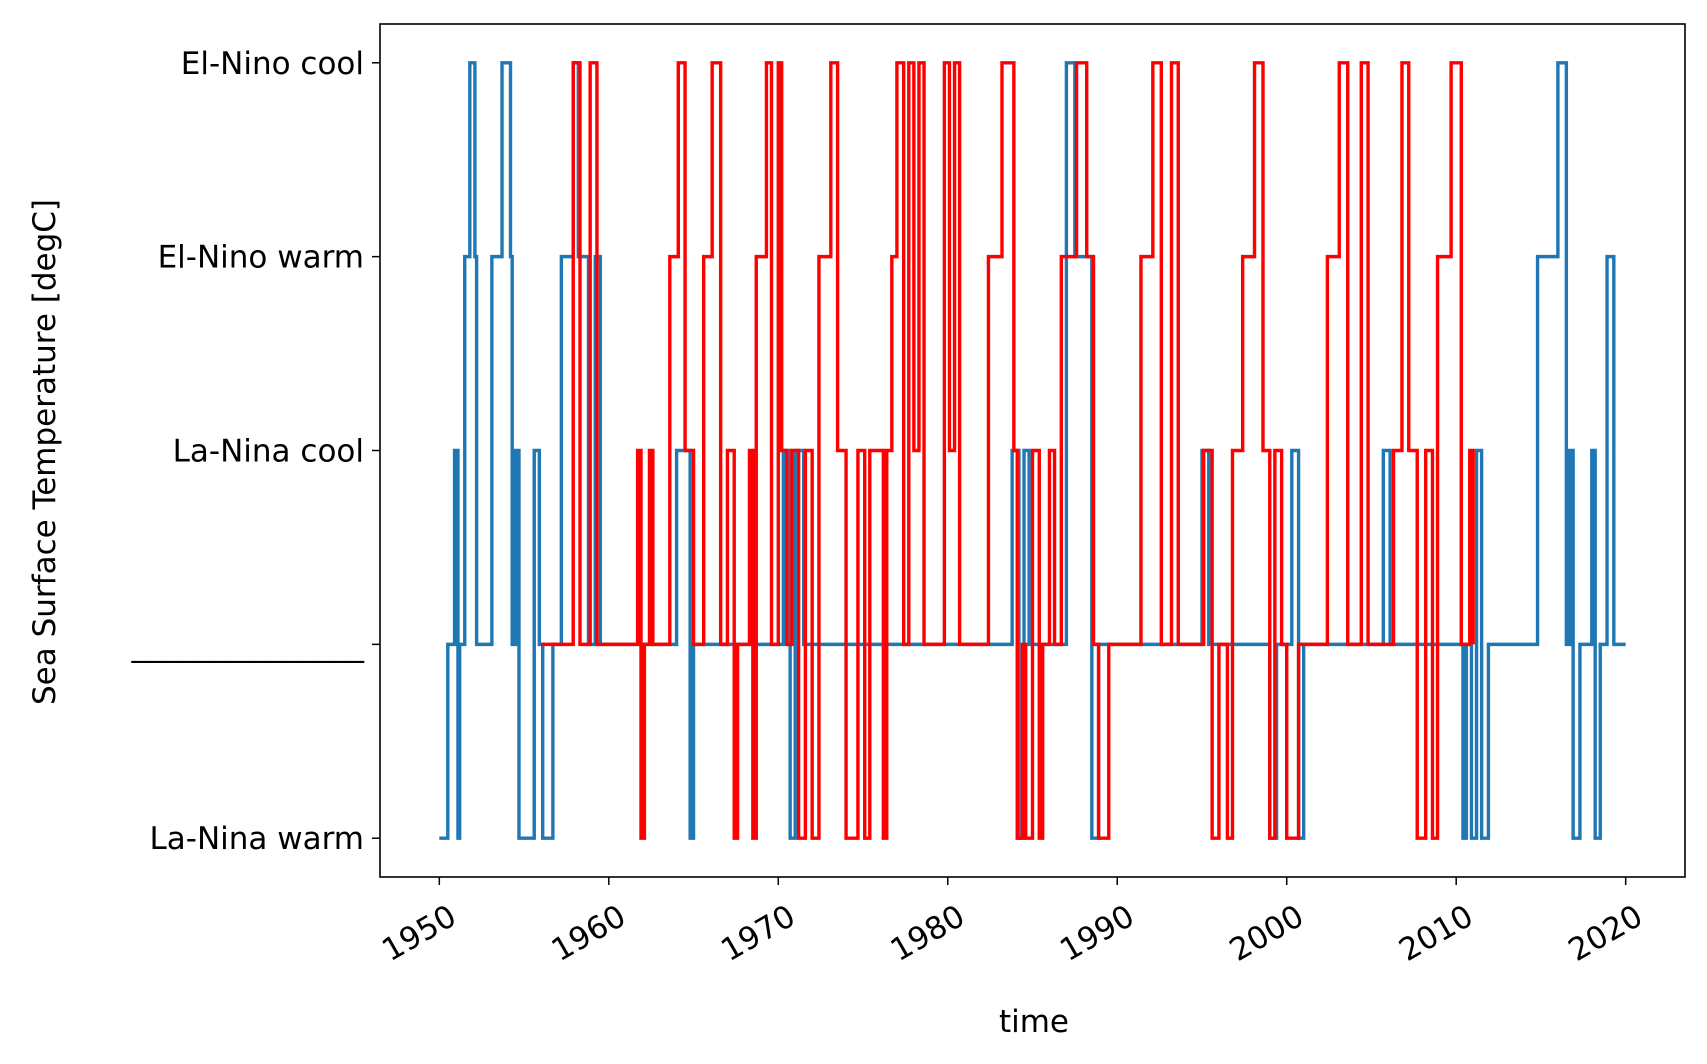  Describe the element at coordinates (1436, 933) in the screenshot. I see `x-tick-label: 2010` at that location.